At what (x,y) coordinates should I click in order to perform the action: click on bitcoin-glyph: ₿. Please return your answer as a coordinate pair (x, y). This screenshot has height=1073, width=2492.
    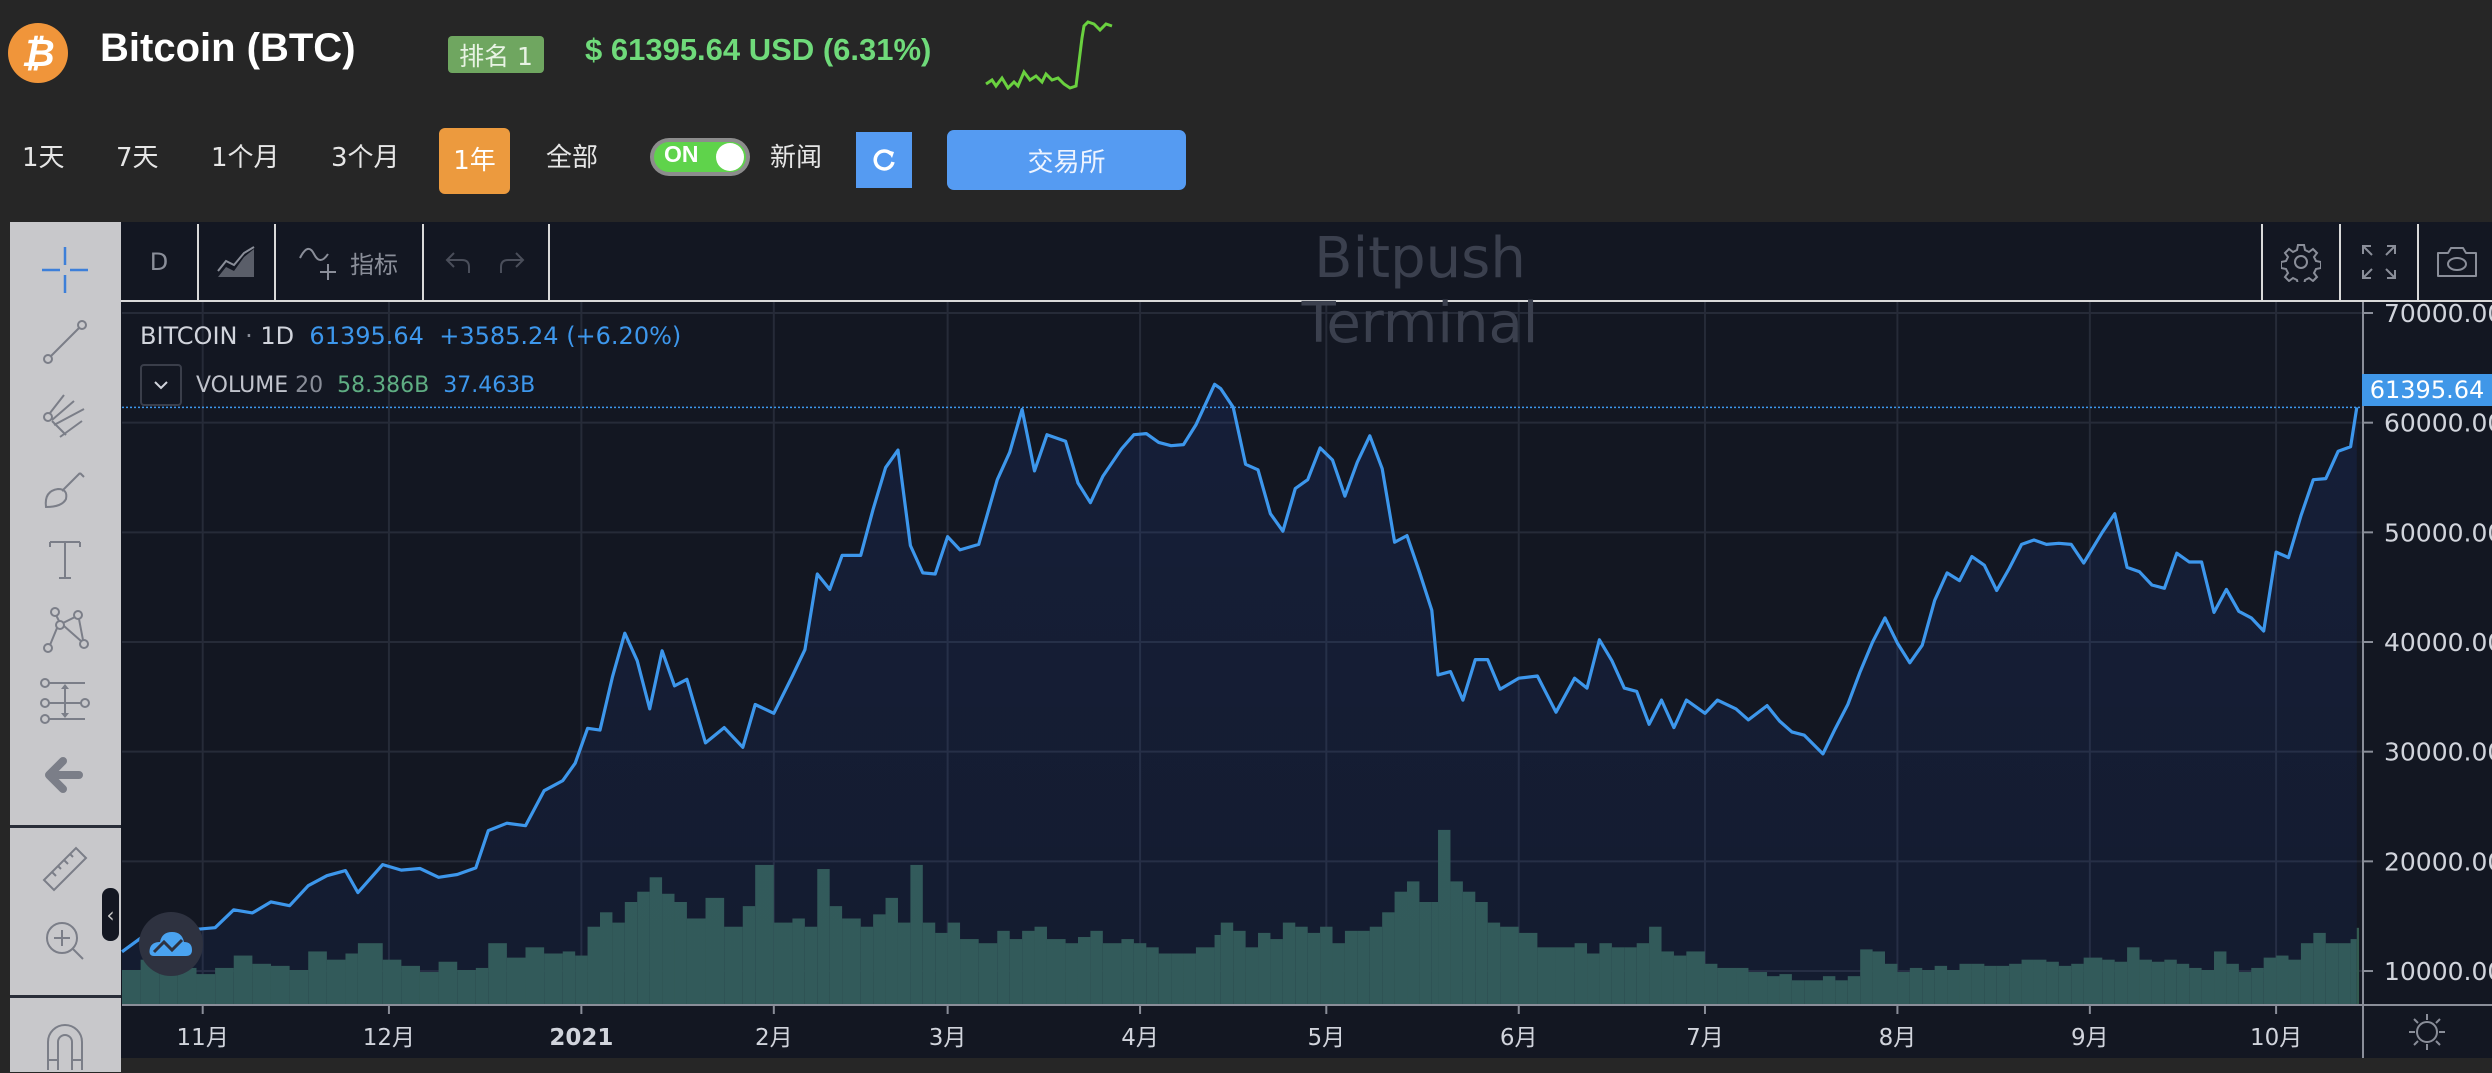
    Looking at the image, I should click on (38, 52).